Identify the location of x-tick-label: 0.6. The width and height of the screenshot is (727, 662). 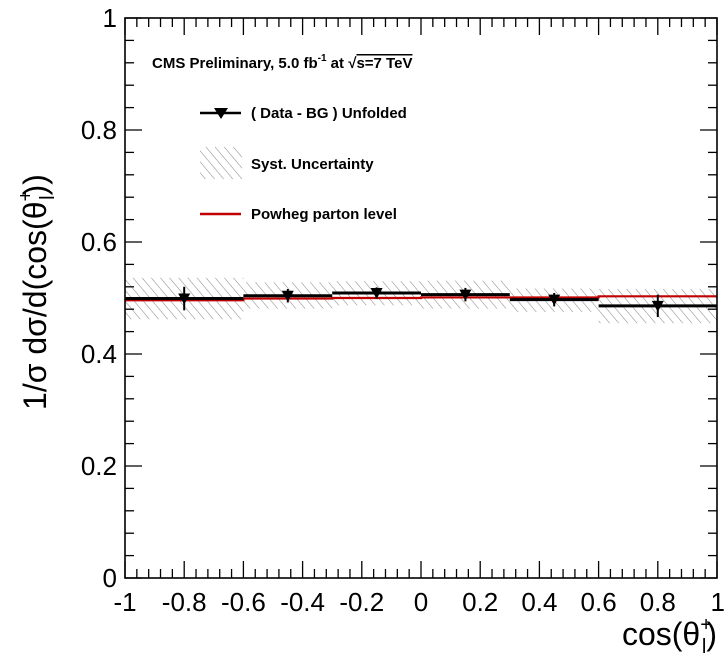
(599, 602).